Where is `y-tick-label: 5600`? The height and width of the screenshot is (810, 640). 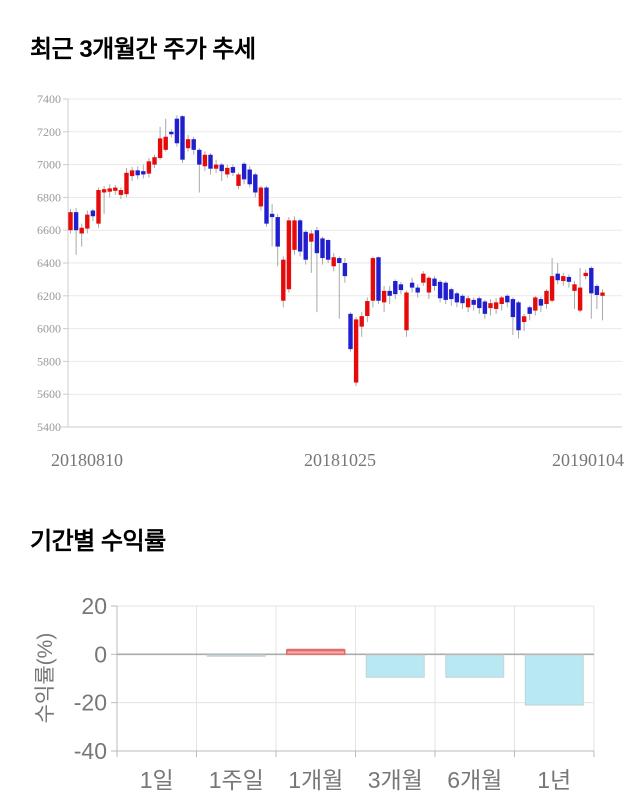
y-tick-label: 5600 is located at coordinates (49, 394).